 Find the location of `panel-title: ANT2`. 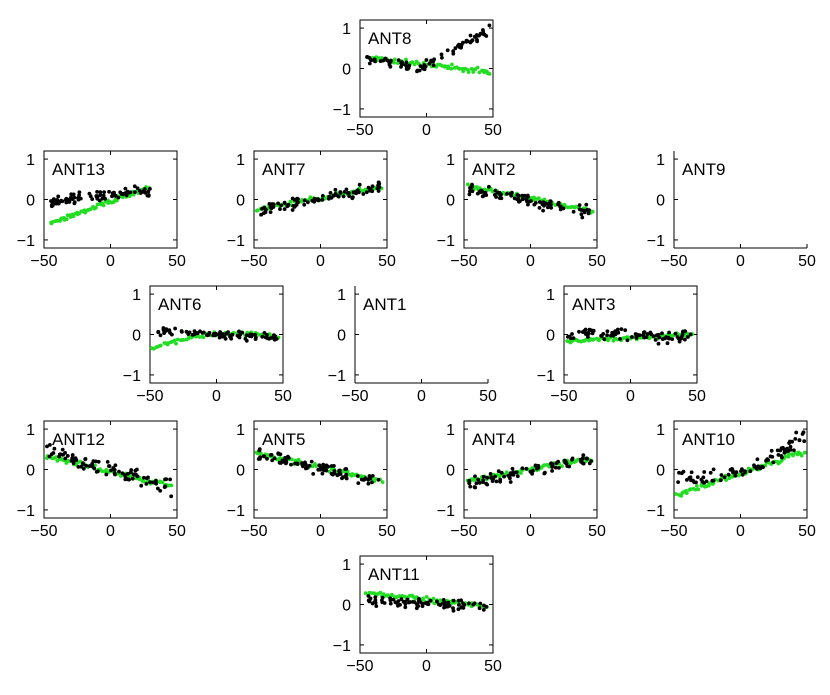

panel-title: ANT2 is located at coordinates (493, 169).